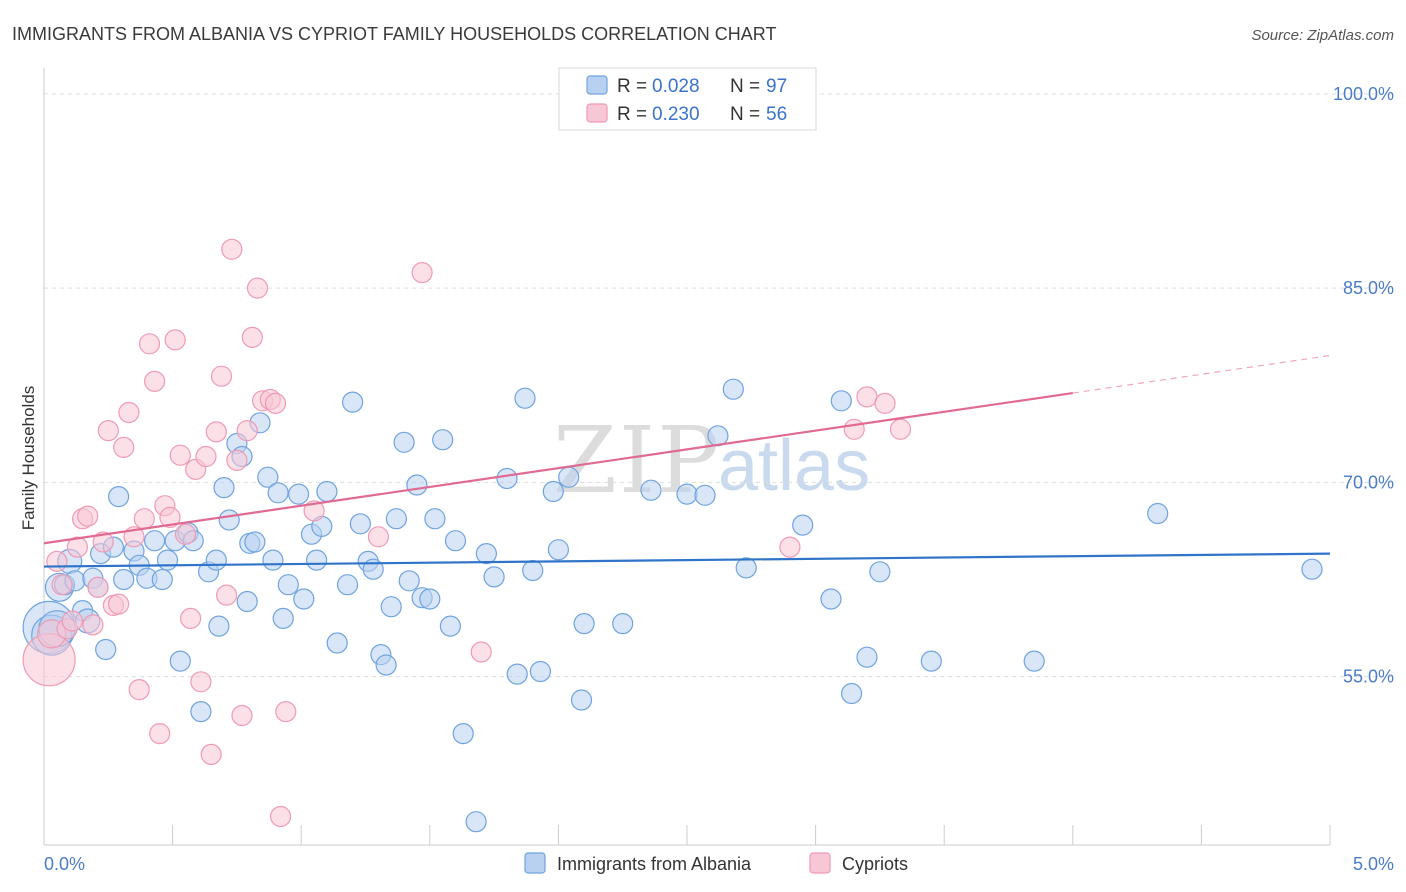 The image size is (1406, 892). I want to click on y-tick-labels: 100.0% 85.0% 70.0% 55.0%, so click(1363, 385).